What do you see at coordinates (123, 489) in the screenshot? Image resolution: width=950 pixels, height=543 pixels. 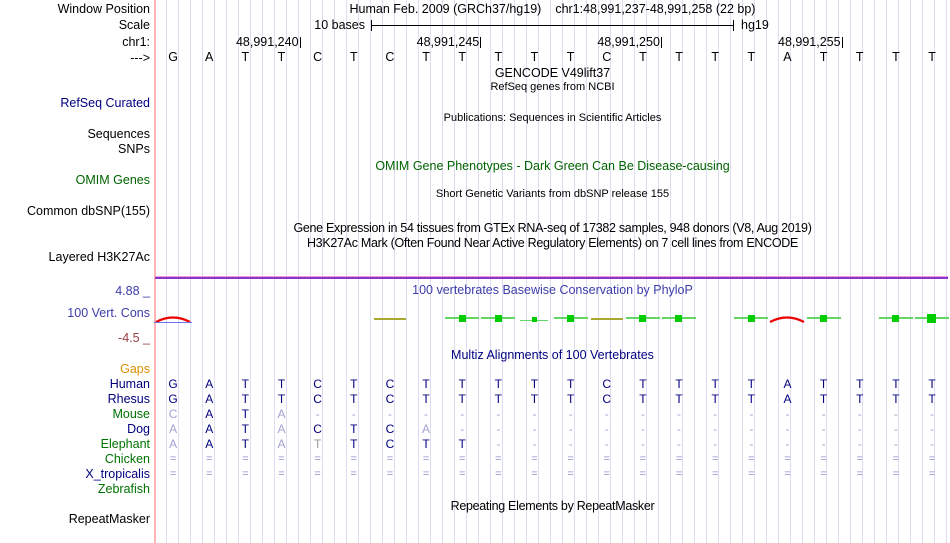 I see `alignment-species-label-zebrafish: Zebrafish` at bounding box center [123, 489].